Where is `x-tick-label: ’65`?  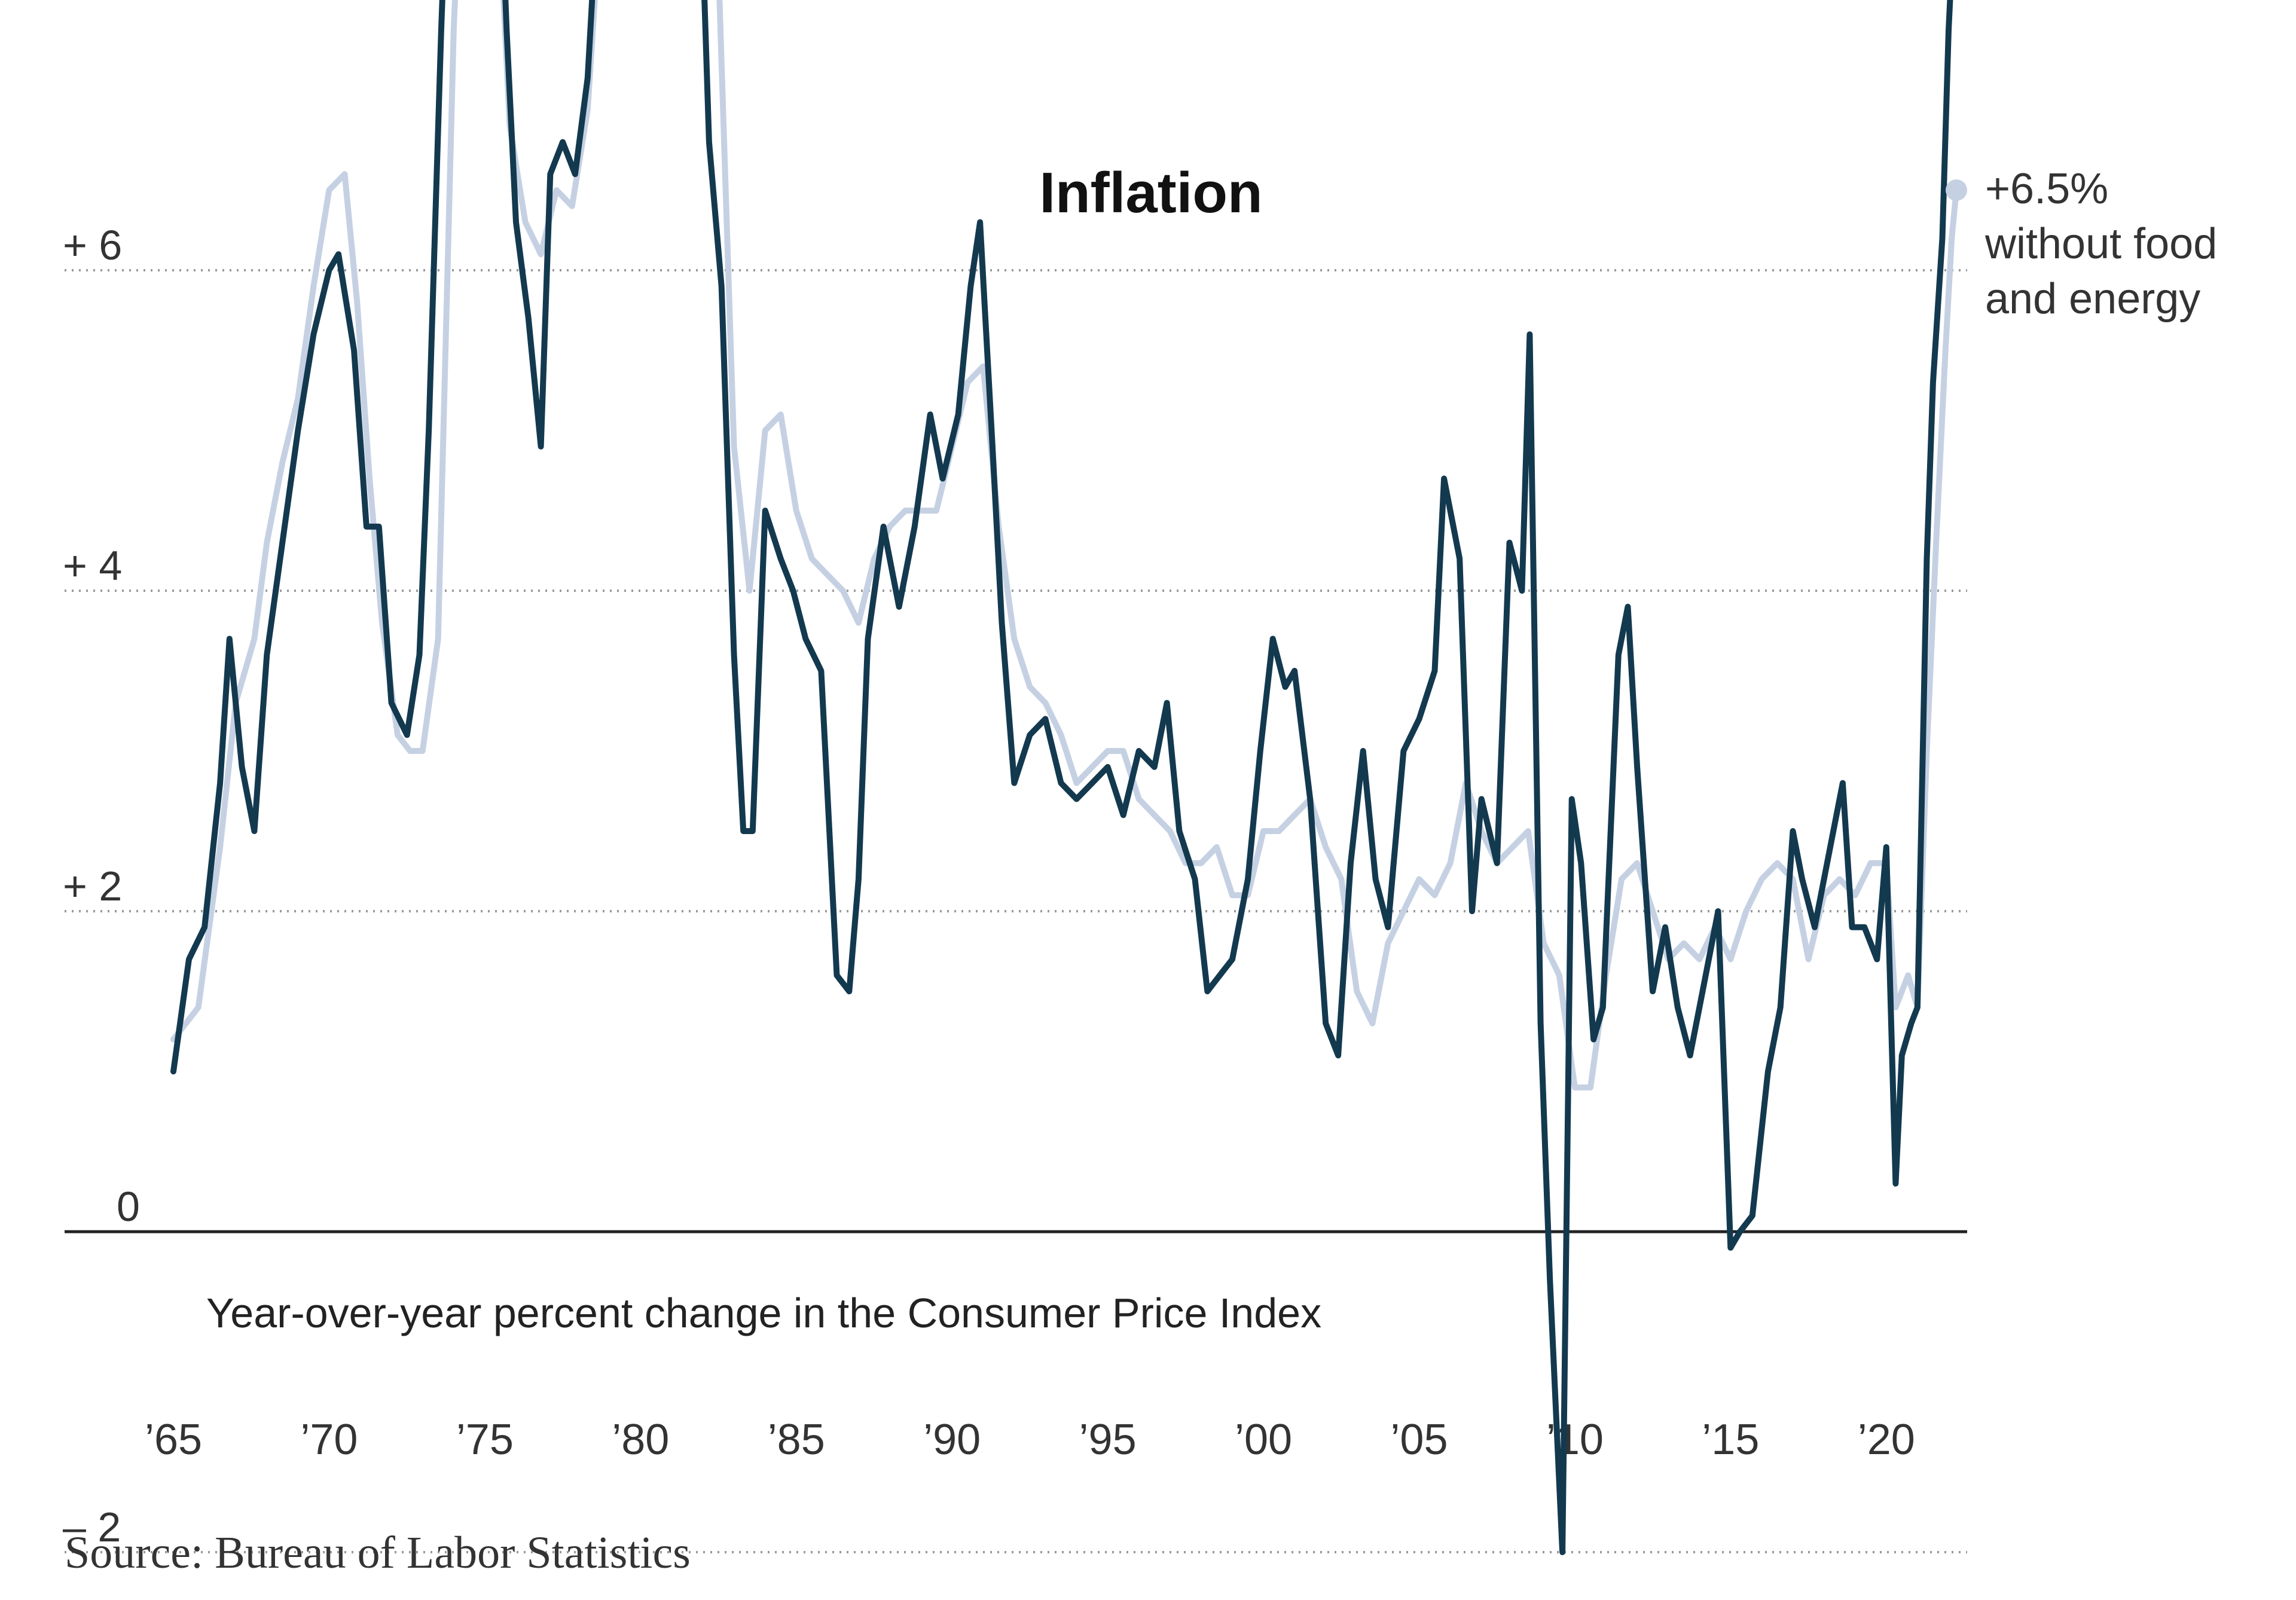
x-tick-label: ’65 is located at coordinates (173, 1440).